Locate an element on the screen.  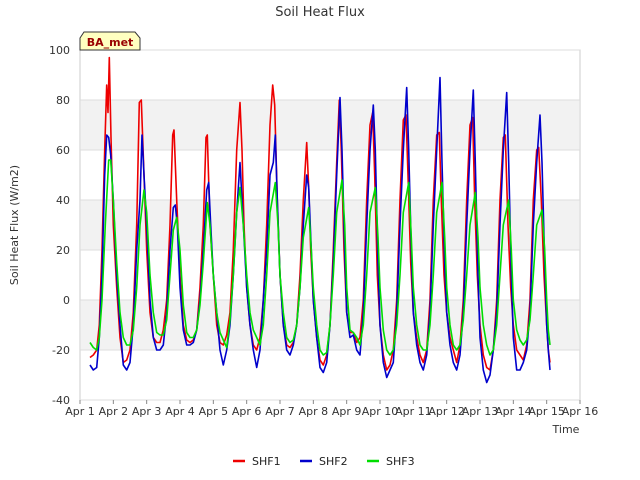
legend: SHF1 SHF2 SHF3 is located at coordinates (324, 461).